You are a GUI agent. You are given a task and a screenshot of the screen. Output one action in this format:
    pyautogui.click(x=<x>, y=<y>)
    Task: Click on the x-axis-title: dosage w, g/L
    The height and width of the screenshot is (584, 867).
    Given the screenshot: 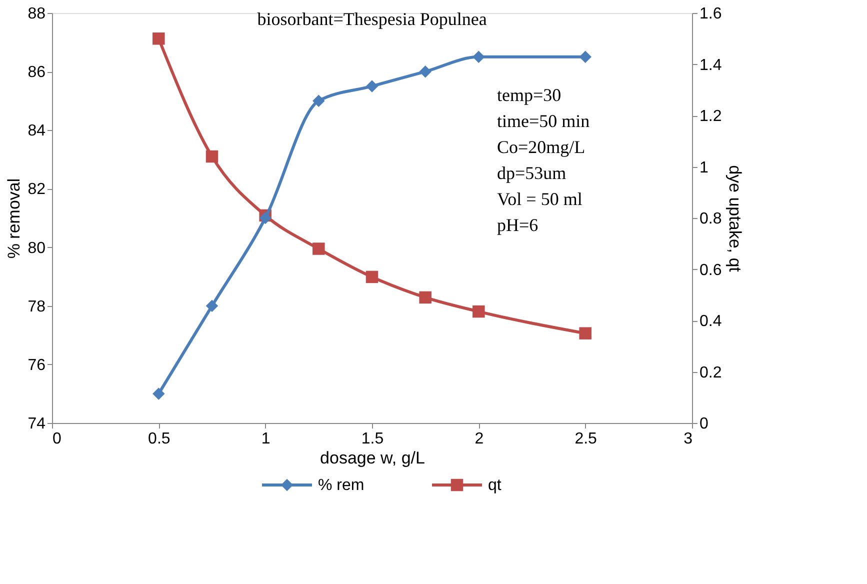 What is the action you would take?
    pyautogui.click(x=372, y=458)
    